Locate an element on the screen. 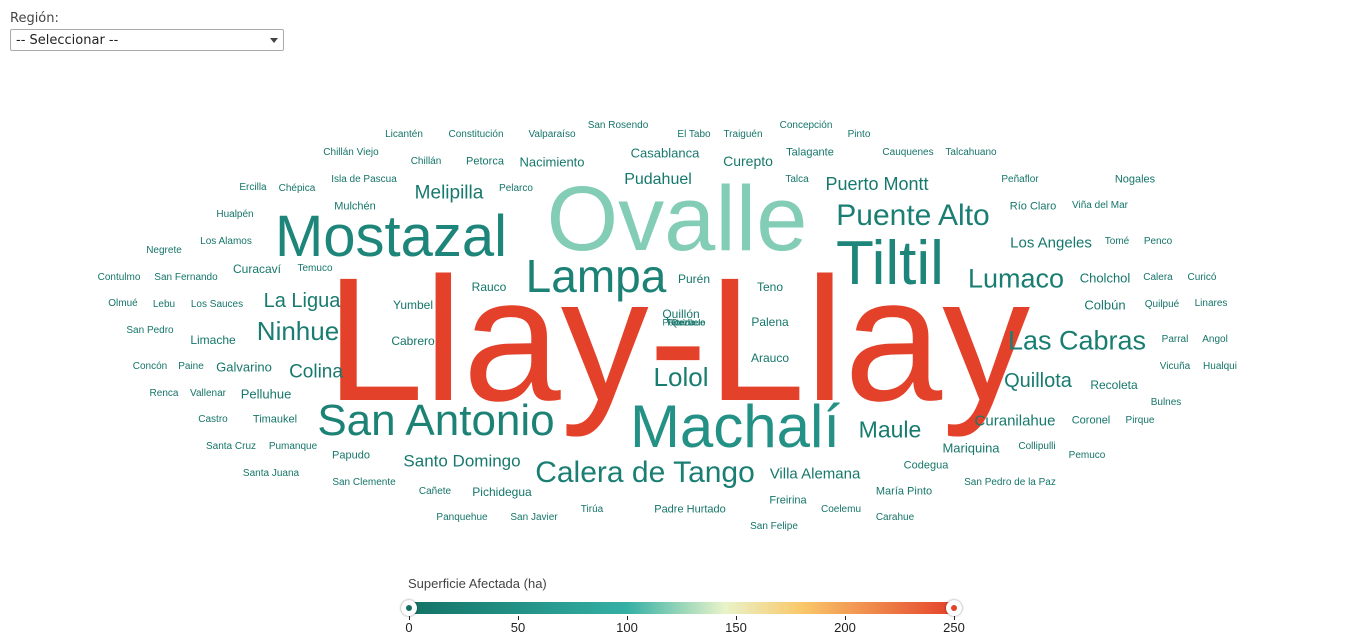 This screenshot has height=643, width=1366. region-select: -- Seleccionar -- is located at coordinates (147, 40).